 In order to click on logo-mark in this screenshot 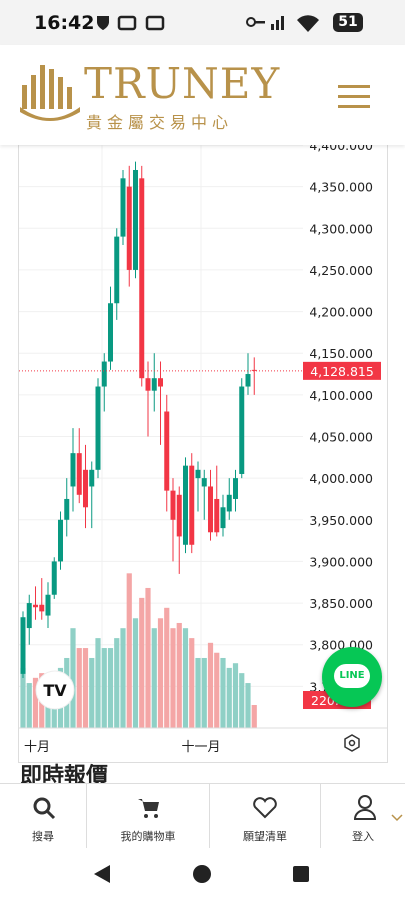, I will do `click(50, 93)`.